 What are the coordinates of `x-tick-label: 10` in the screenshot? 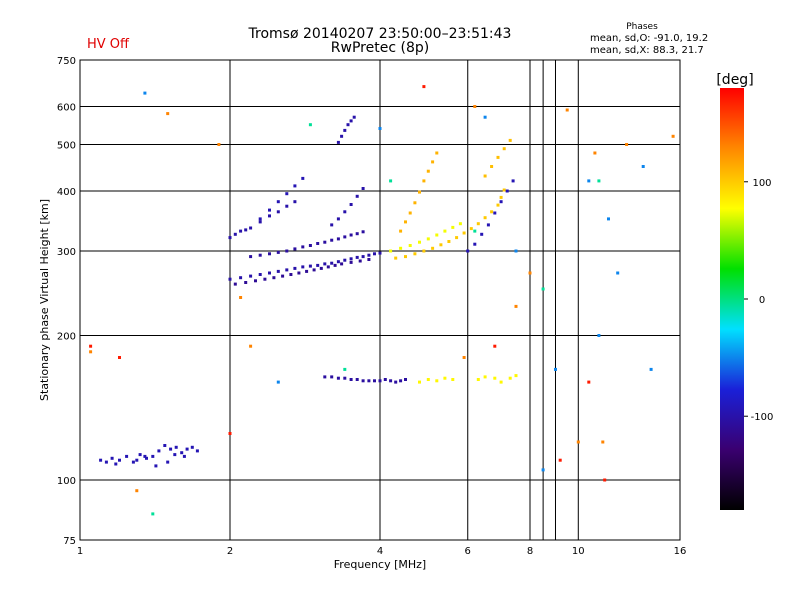 It's located at (578, 551).